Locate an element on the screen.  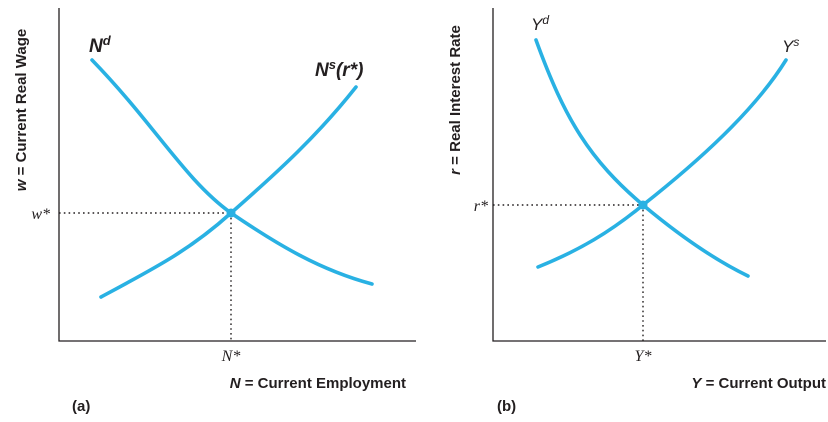
panel-b-supply-label: Ys is located at coordinates (790, 45).